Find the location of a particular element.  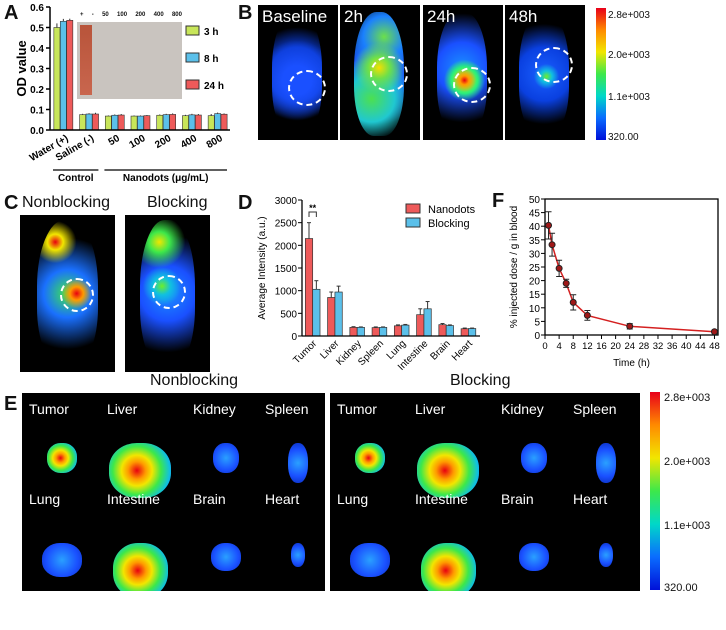

panel-label-a: A is located at coordinates (11, 13).